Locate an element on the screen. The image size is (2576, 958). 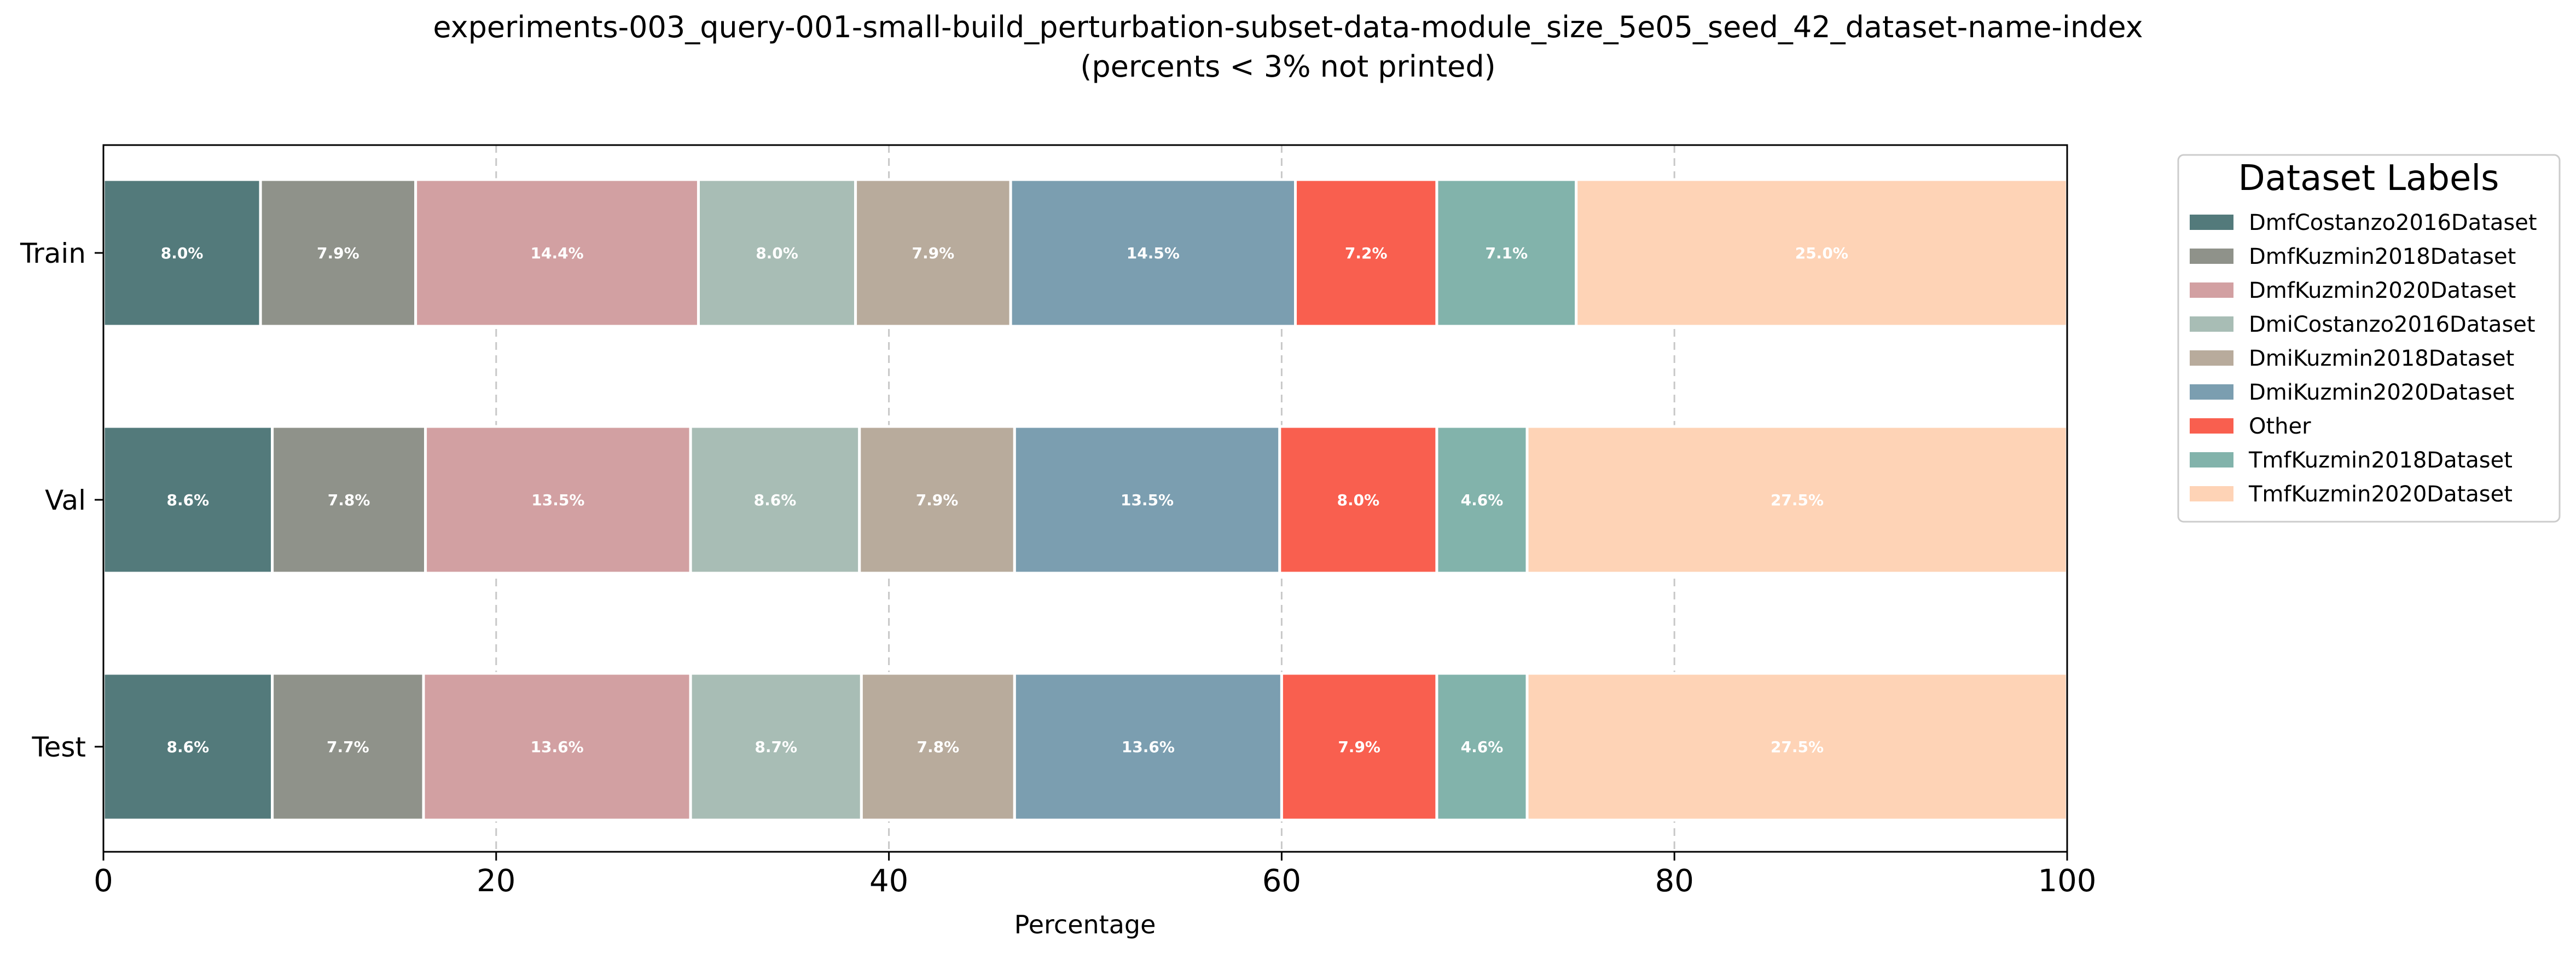
bar-value-label: 8.7% is located at coordinates (776, 747).